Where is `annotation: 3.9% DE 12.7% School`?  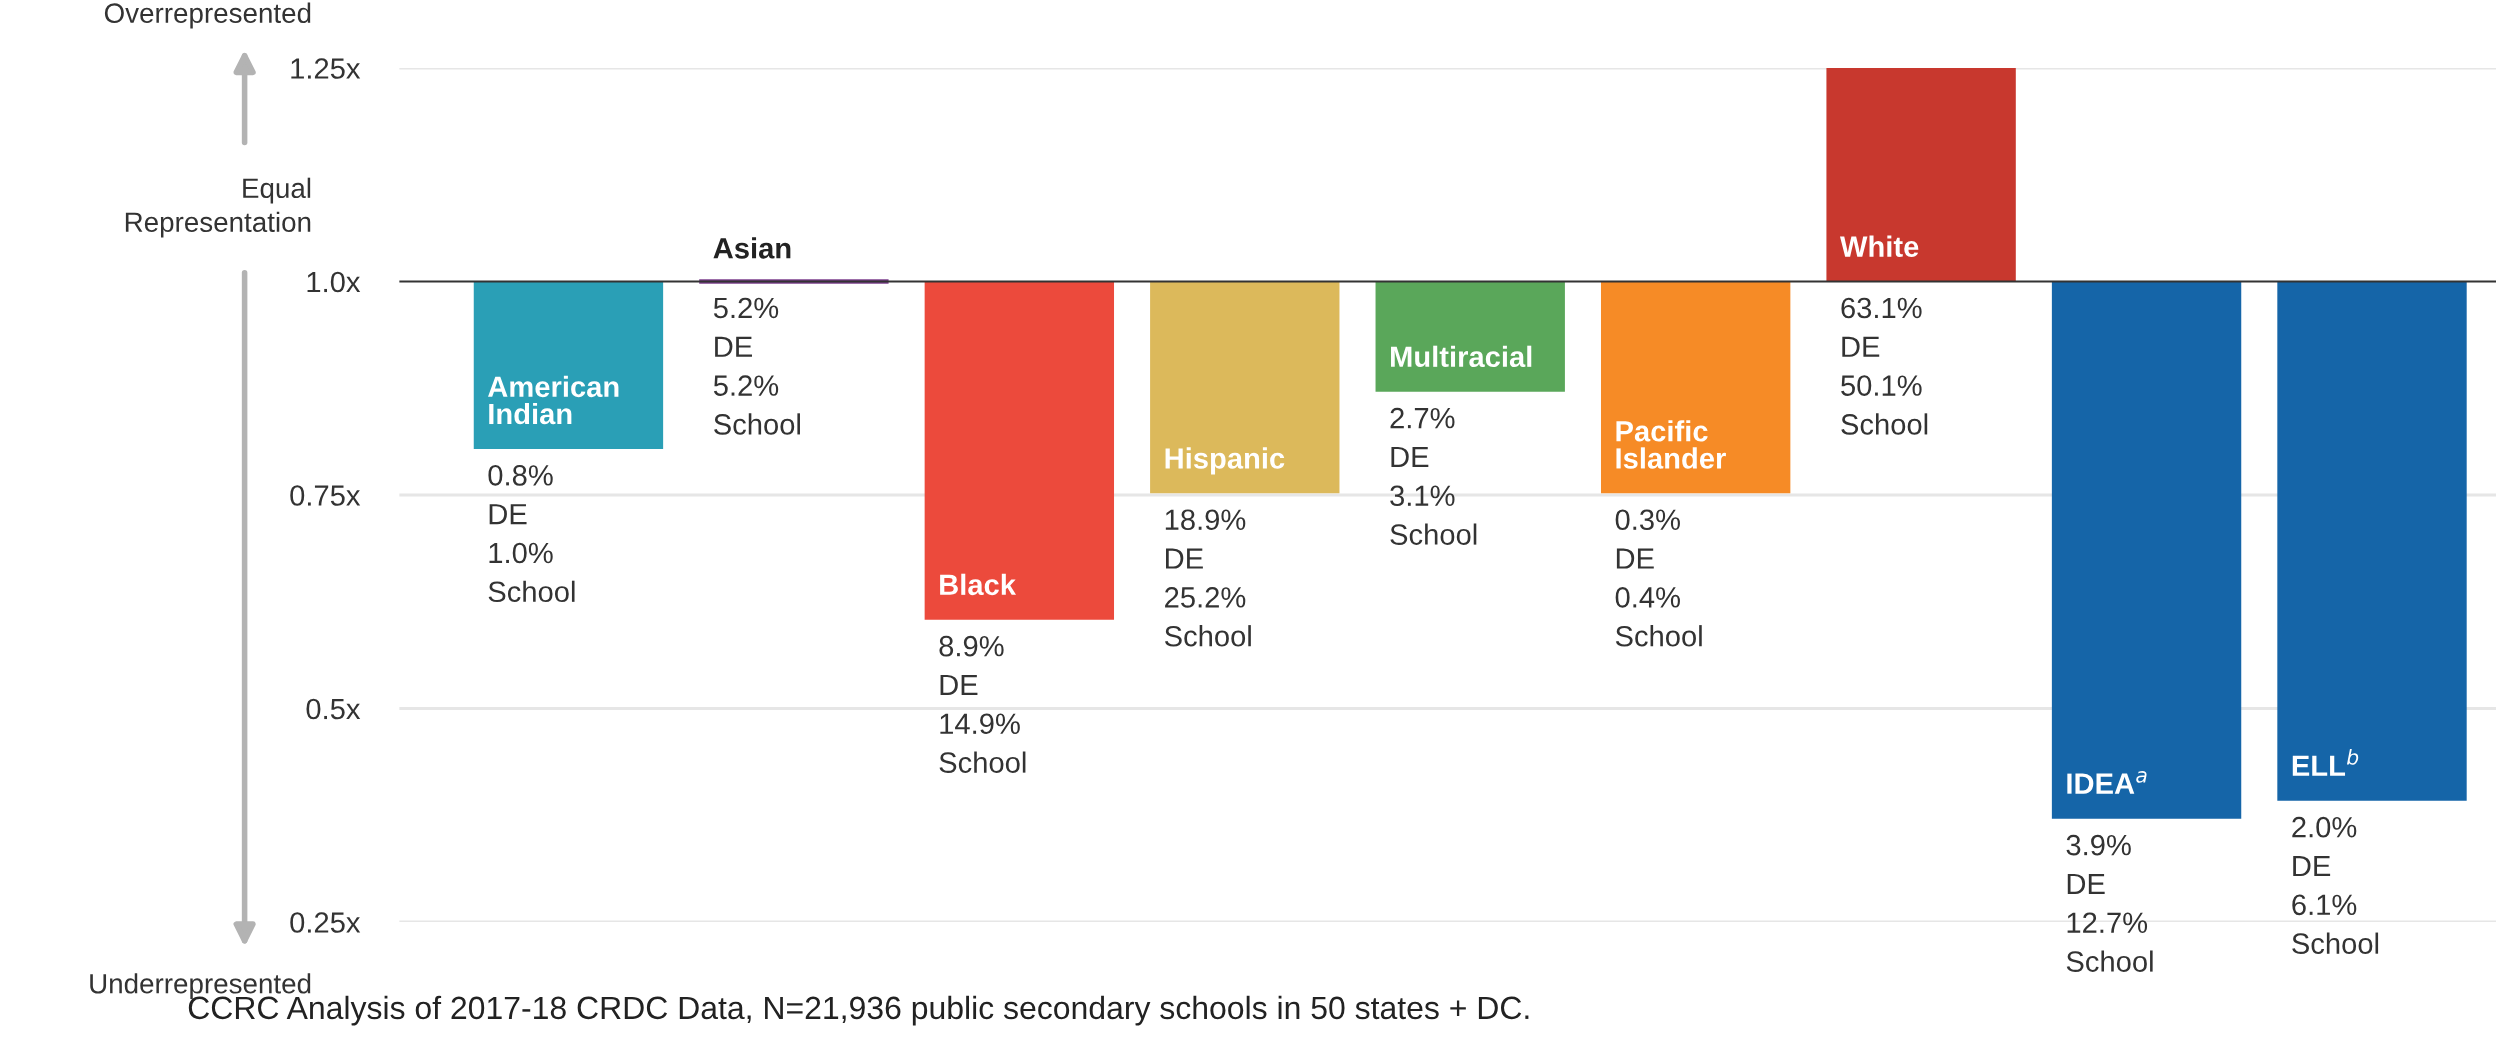
annotation: 3.9% DE 12.7% School is located at coordinates (2109, 903).